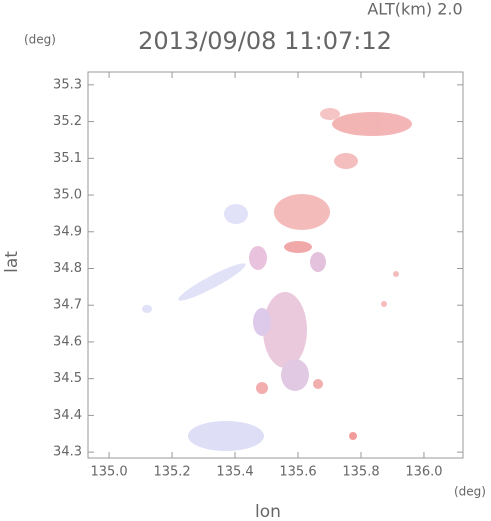 Image resolution: width=491 pixels, height=521 pixels. What do you see at coordinates (67, 341) in the screenshot?
I see `y-tick-label: 34.6` at bounding box center [67, 341].